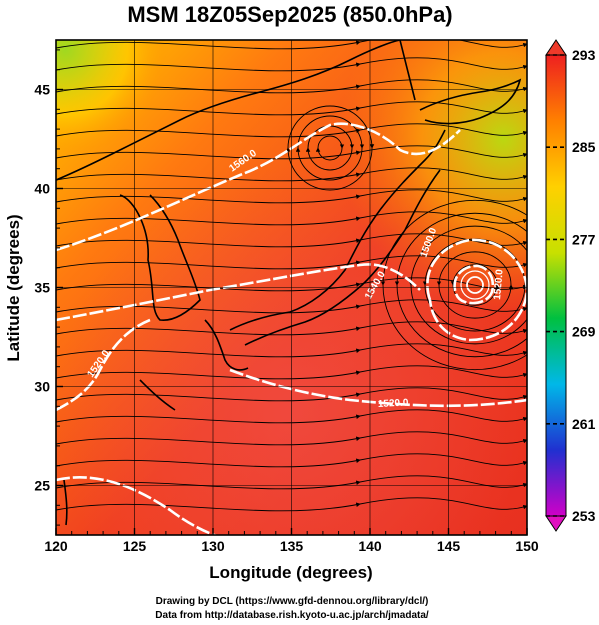  What do you see at coordinates (290, 572) in the screenshot?
I see `x-axis-label: Longitude (degrees)` at bounding box center [290, 572].